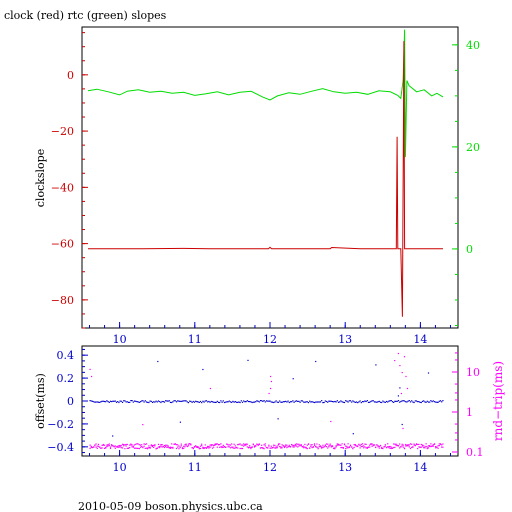  Describe the element at coordinates (66, 355) in the screenshot. I see `bottom-left-tick-label: 0.4` at that location.